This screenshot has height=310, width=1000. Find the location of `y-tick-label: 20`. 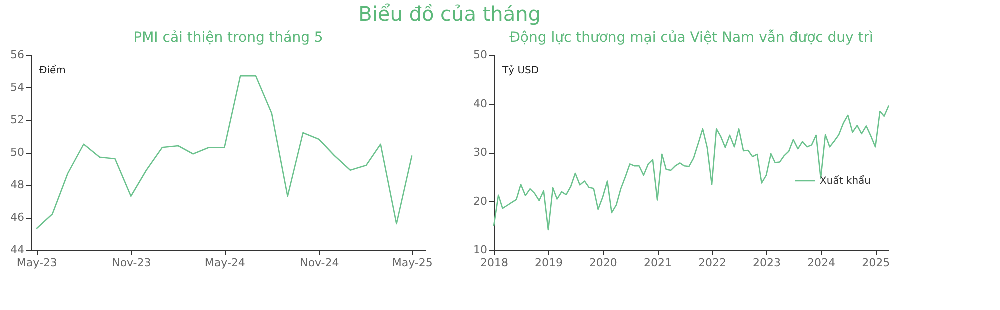

y-tick-label: 20 is located at coordinates (481, 201).